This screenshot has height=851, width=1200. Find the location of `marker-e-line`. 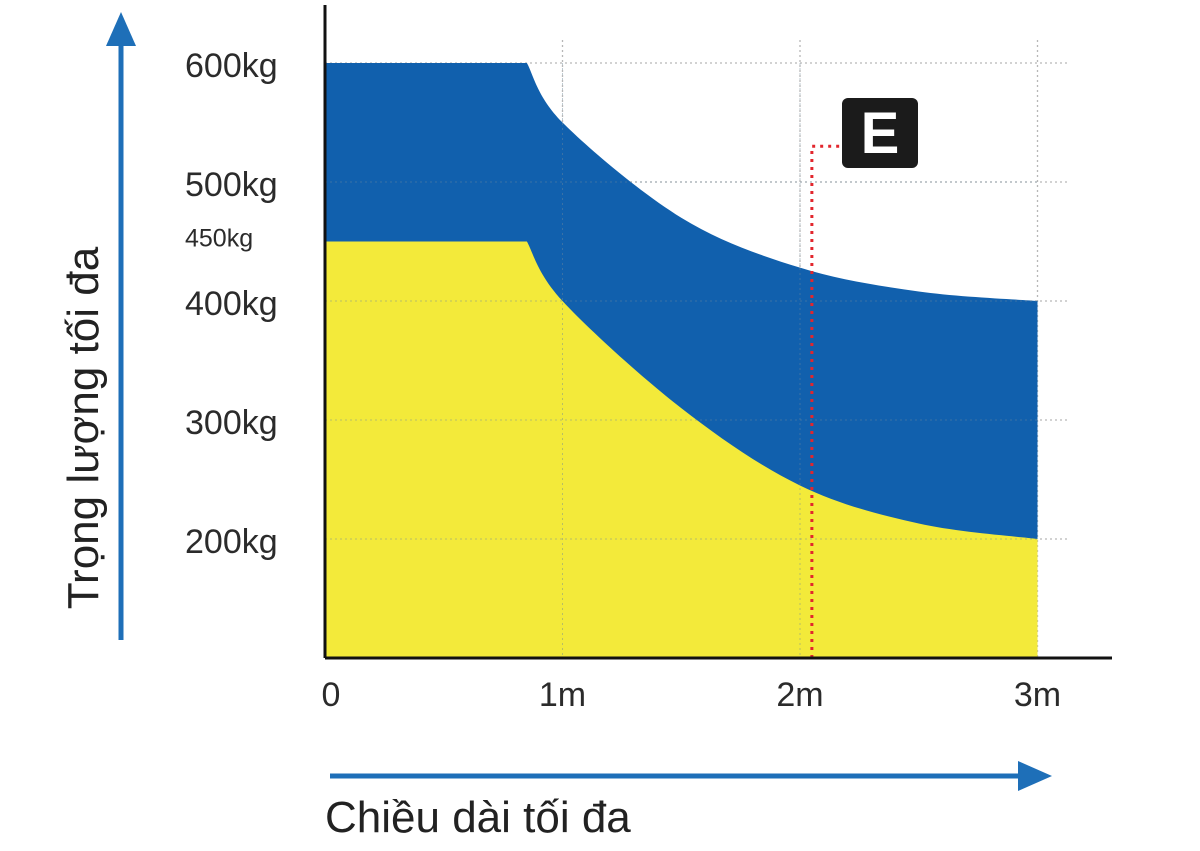

marker-e-line is located at coordinates (826, 401).